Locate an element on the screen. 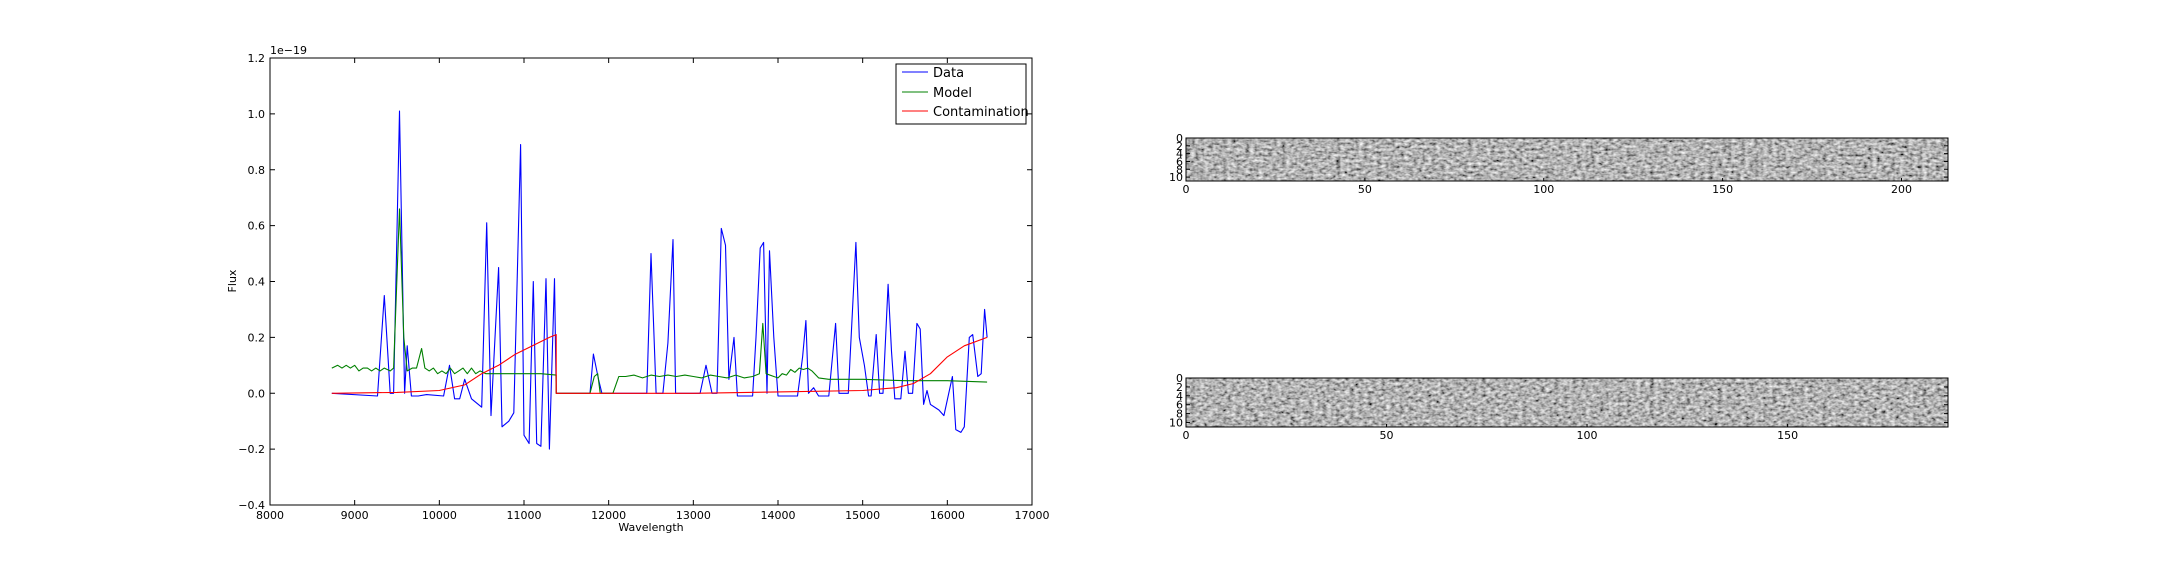 The image size is (2160, 576). y-tick-label: 0.4 is located at coordinates (257, 282).